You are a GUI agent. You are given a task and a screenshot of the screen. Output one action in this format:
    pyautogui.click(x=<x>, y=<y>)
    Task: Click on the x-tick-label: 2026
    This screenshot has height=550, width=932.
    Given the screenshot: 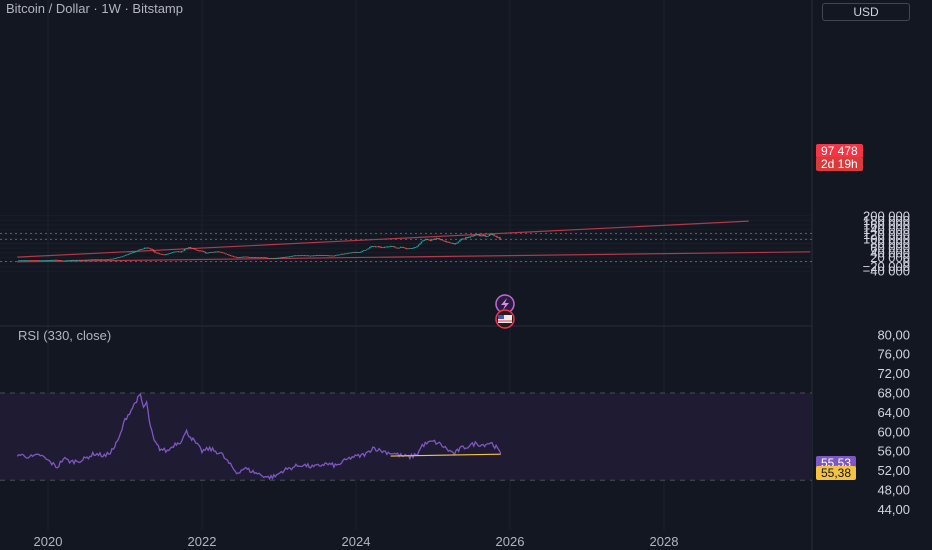 What is the action you would take?
    pyautogui.click(x=510, y=541)
    